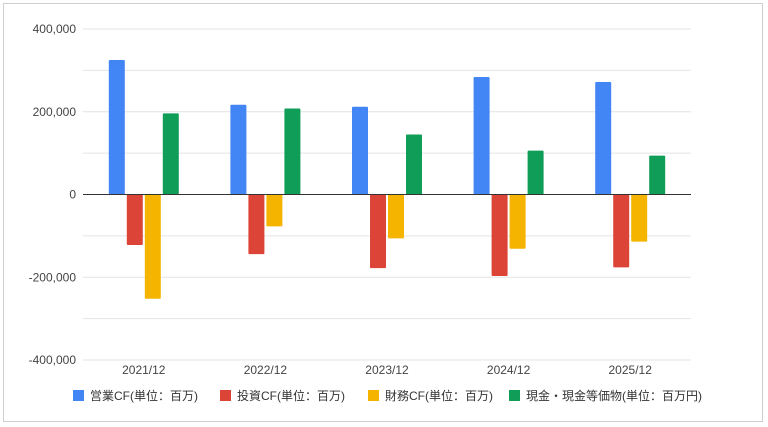 The height and width of the screenshot is (427, 768). I want to click on bar-s1-c1, so click(256, 224).